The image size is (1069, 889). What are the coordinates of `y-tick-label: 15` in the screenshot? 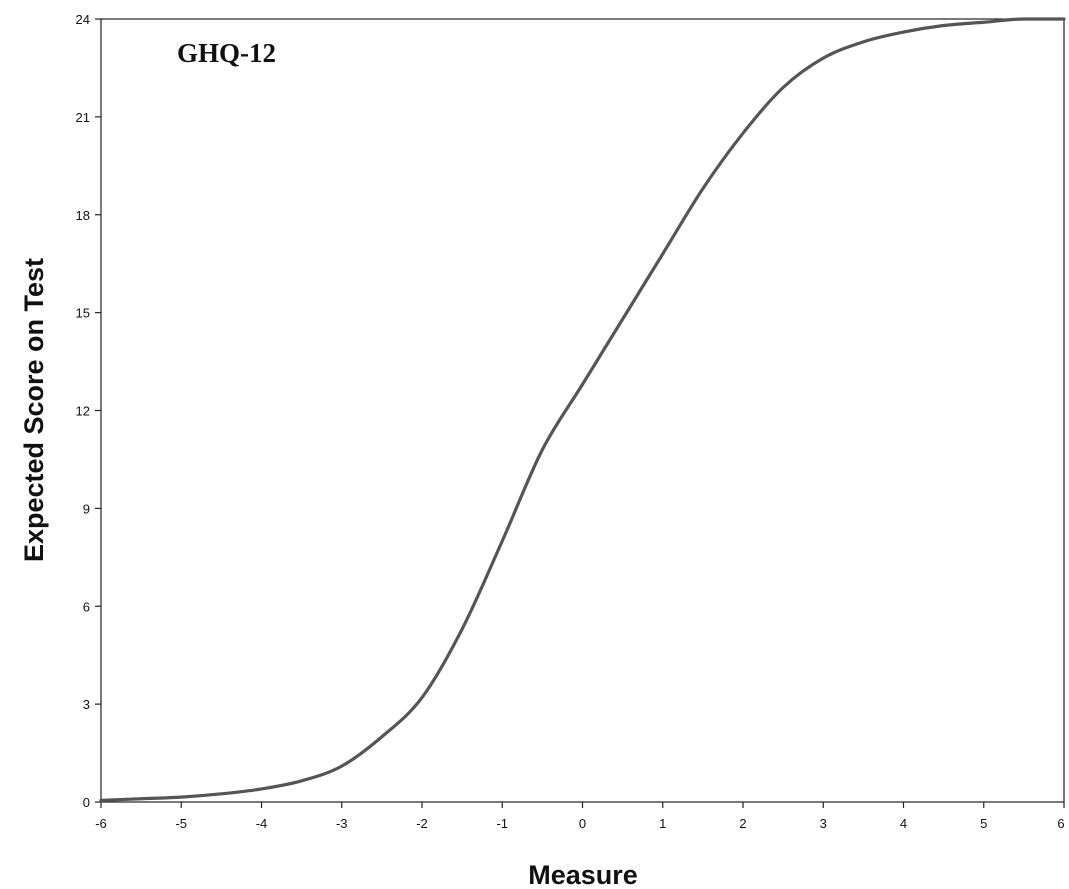 It's located at (83, 313).